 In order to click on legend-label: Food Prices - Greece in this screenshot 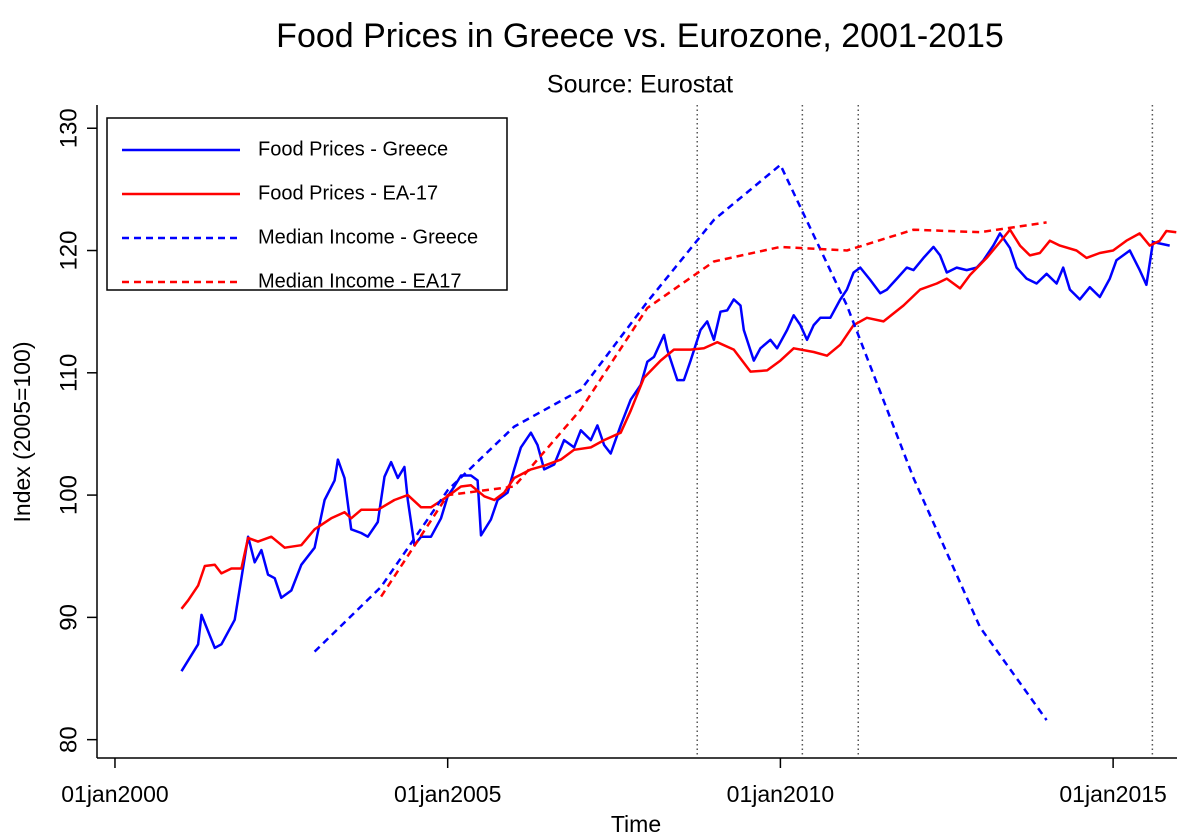, I will do `click(353, 149)`.